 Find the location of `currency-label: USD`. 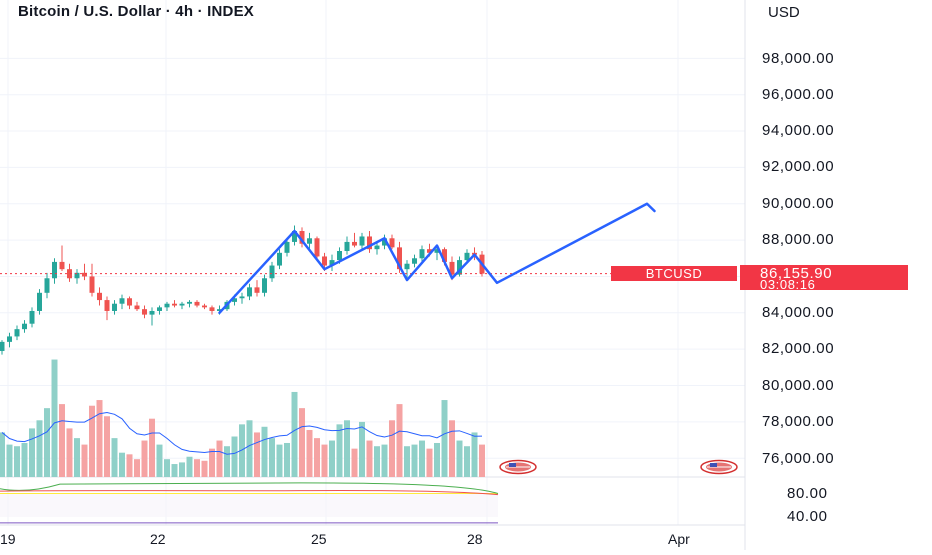

currency-label: USD is located at coordinates (784, 12).